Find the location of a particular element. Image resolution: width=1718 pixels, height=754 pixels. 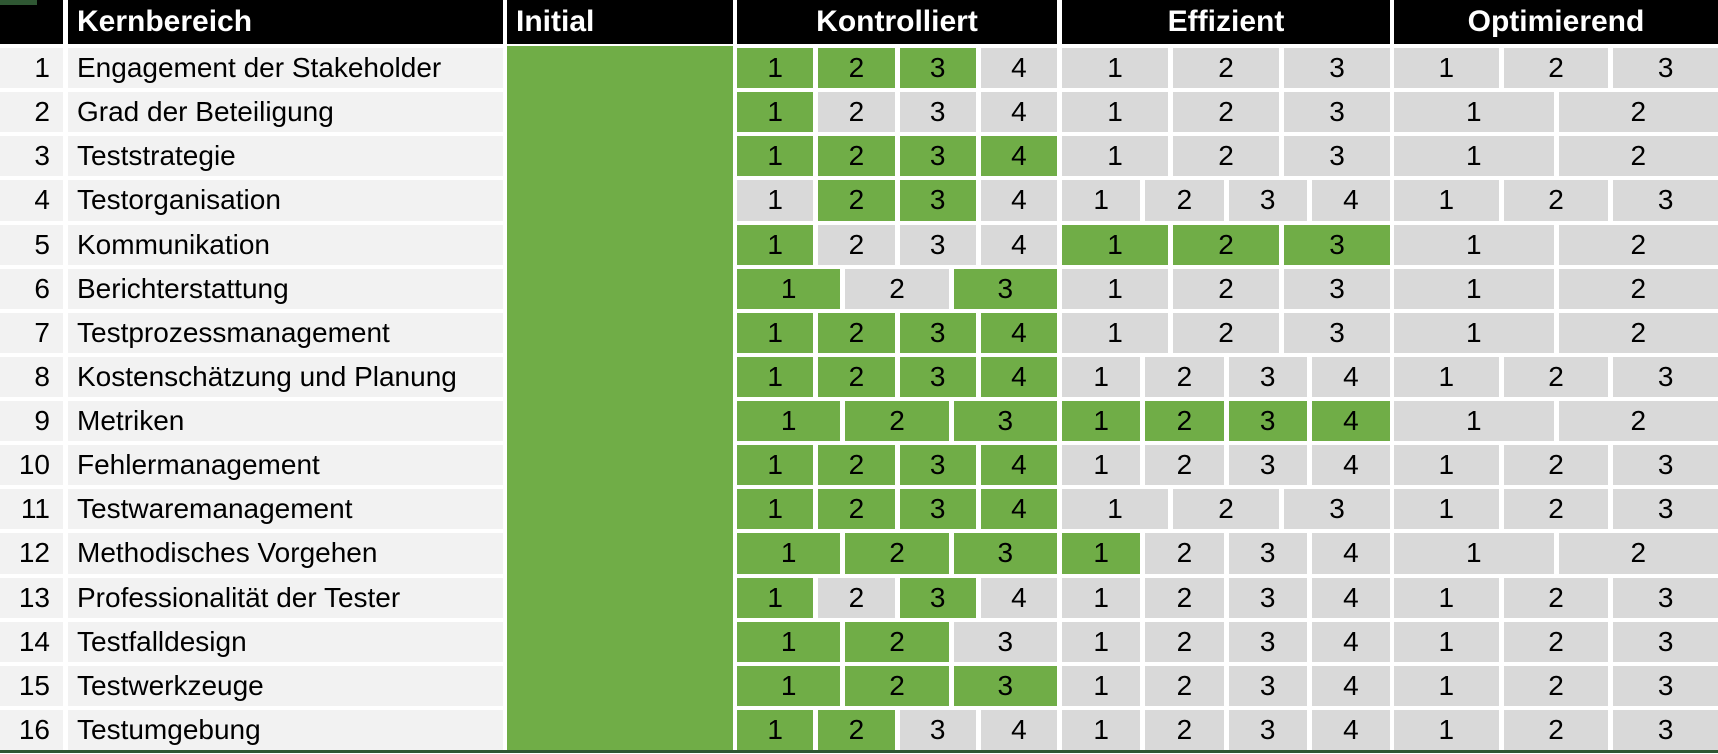

table-row: 7 Testprozessmanagement 1 2 3 4 1 2 3 1 2 is located at coordinates (859, 332).